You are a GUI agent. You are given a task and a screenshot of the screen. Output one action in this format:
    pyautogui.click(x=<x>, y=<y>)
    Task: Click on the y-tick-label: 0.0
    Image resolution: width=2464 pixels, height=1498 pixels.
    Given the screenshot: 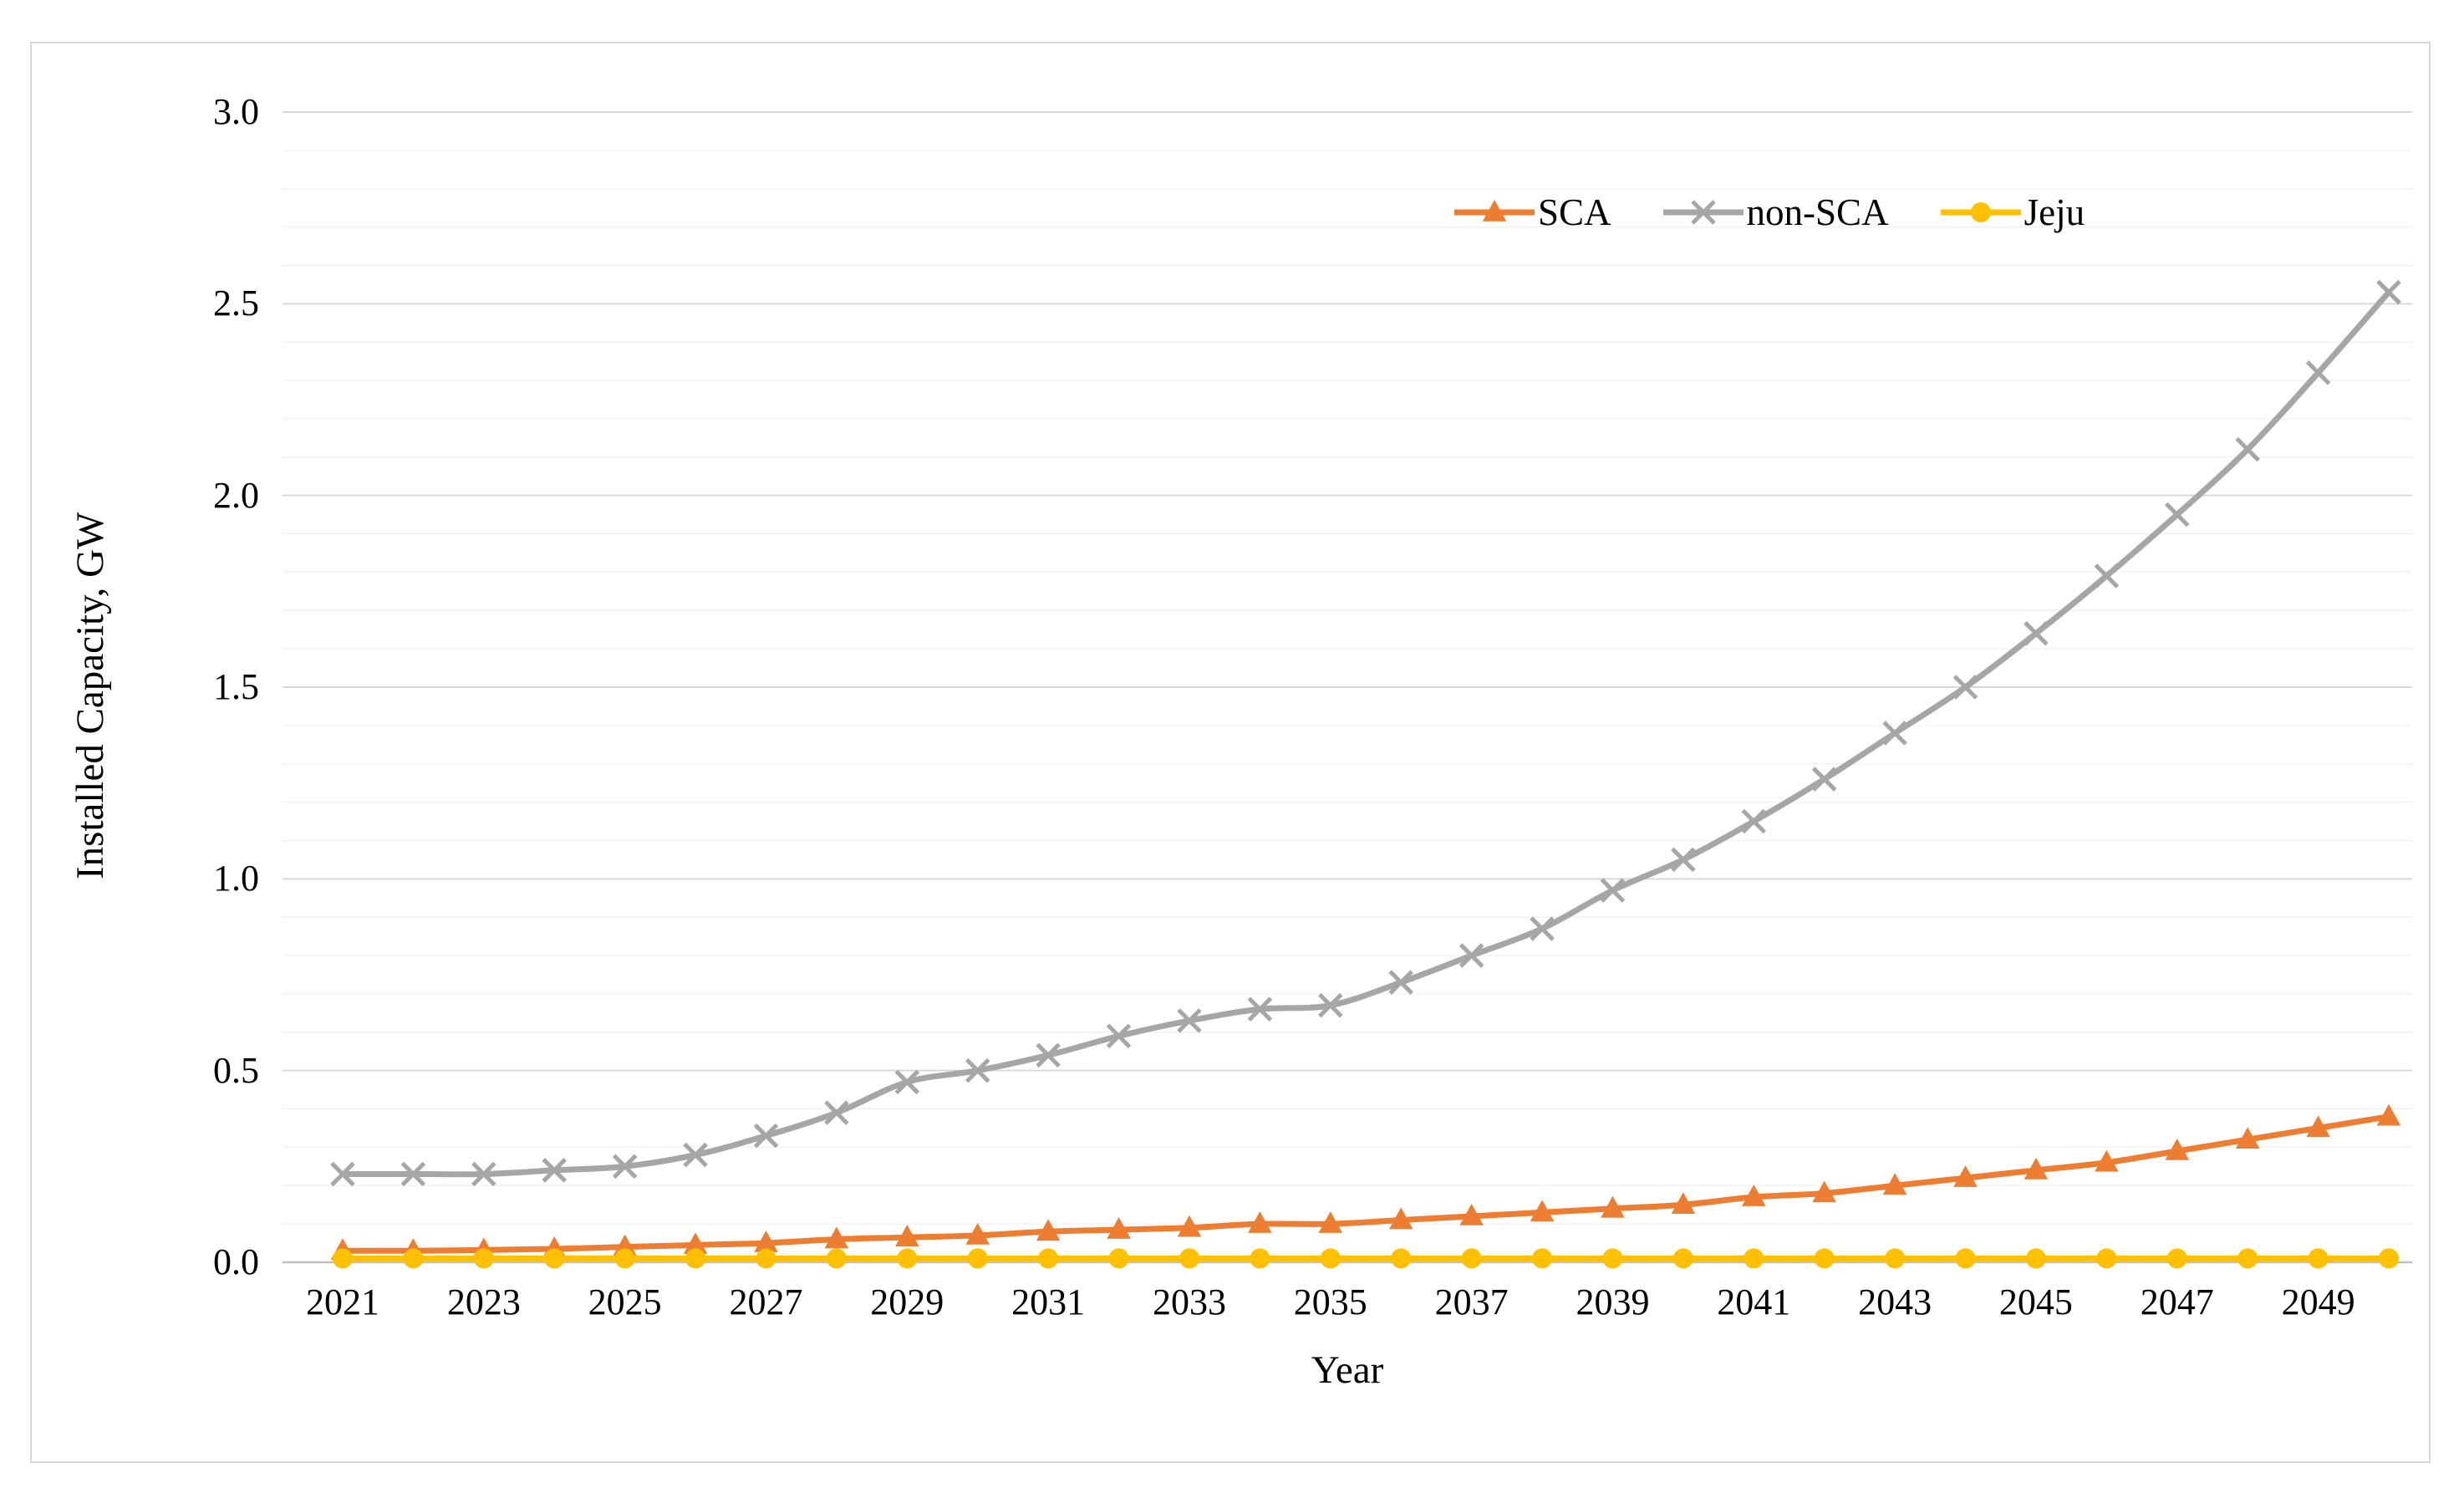 What is the action you would take?
    pyautogui.click(x=236, y=1261)
    